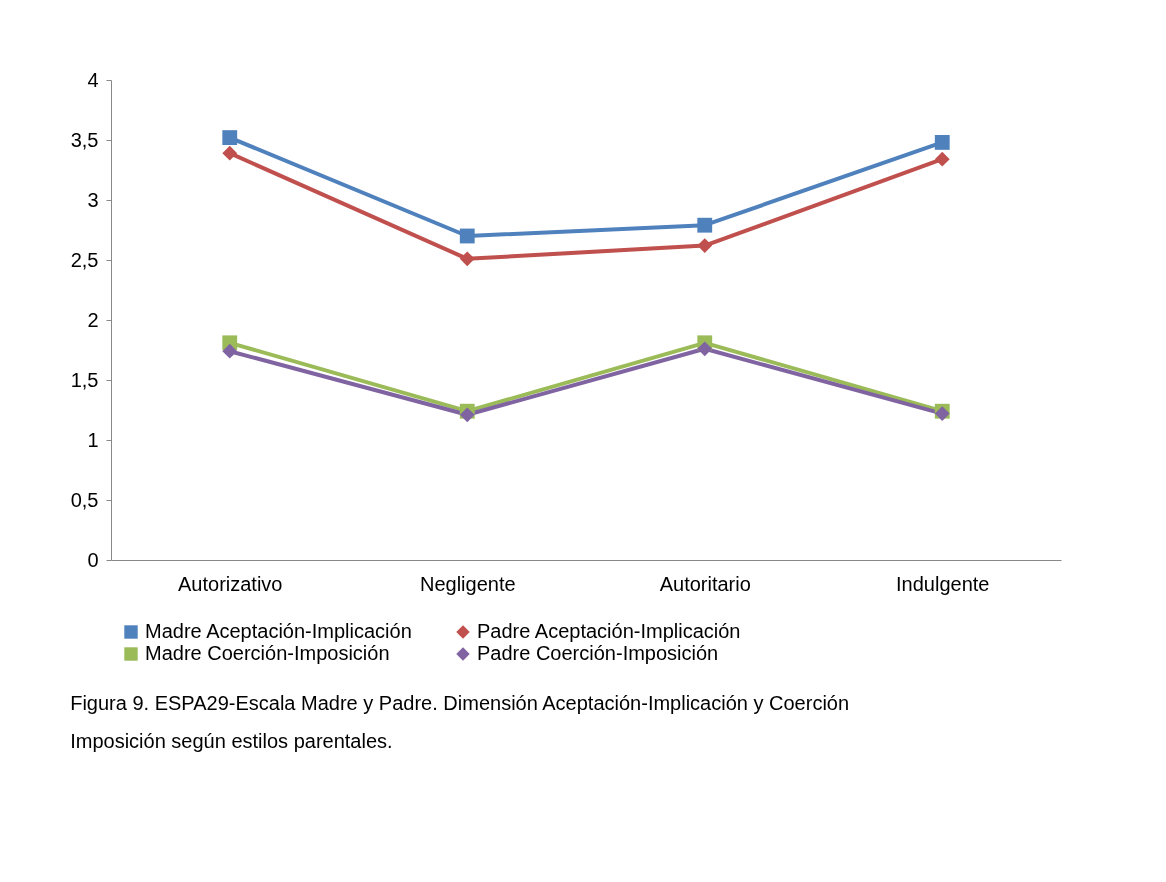 This screenshot has width=1166, height=882. Describe the element at coordinates (467, 583) in the screenshot. I see `x-tick-label: Negligente` at that location.